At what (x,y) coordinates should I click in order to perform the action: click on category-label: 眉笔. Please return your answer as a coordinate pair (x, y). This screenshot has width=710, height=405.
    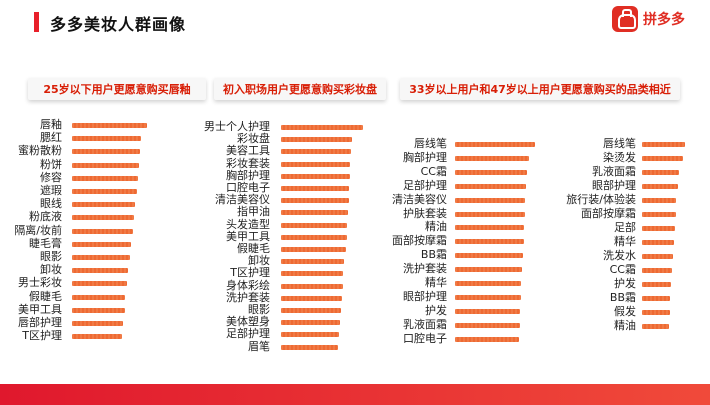
    Looking at the image, I should click on (259, 346).